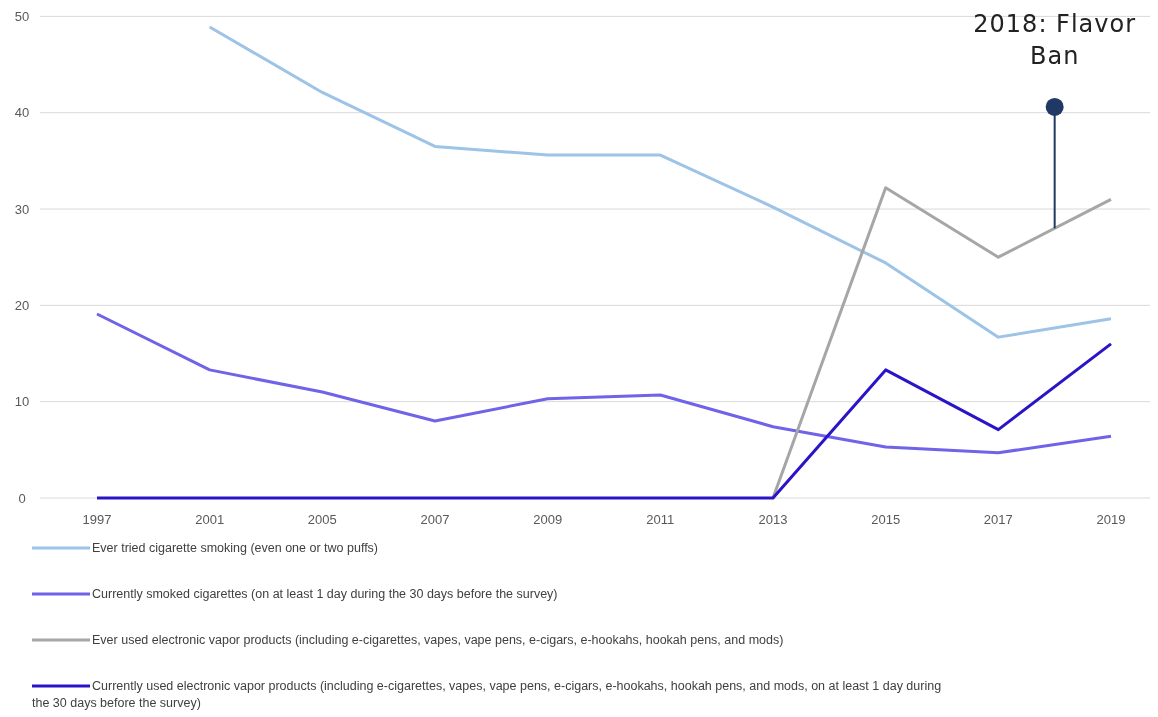 The width and height of the screenshot is (1158, 717). I want to click on y-tick-label: 0, so click(22, 498).